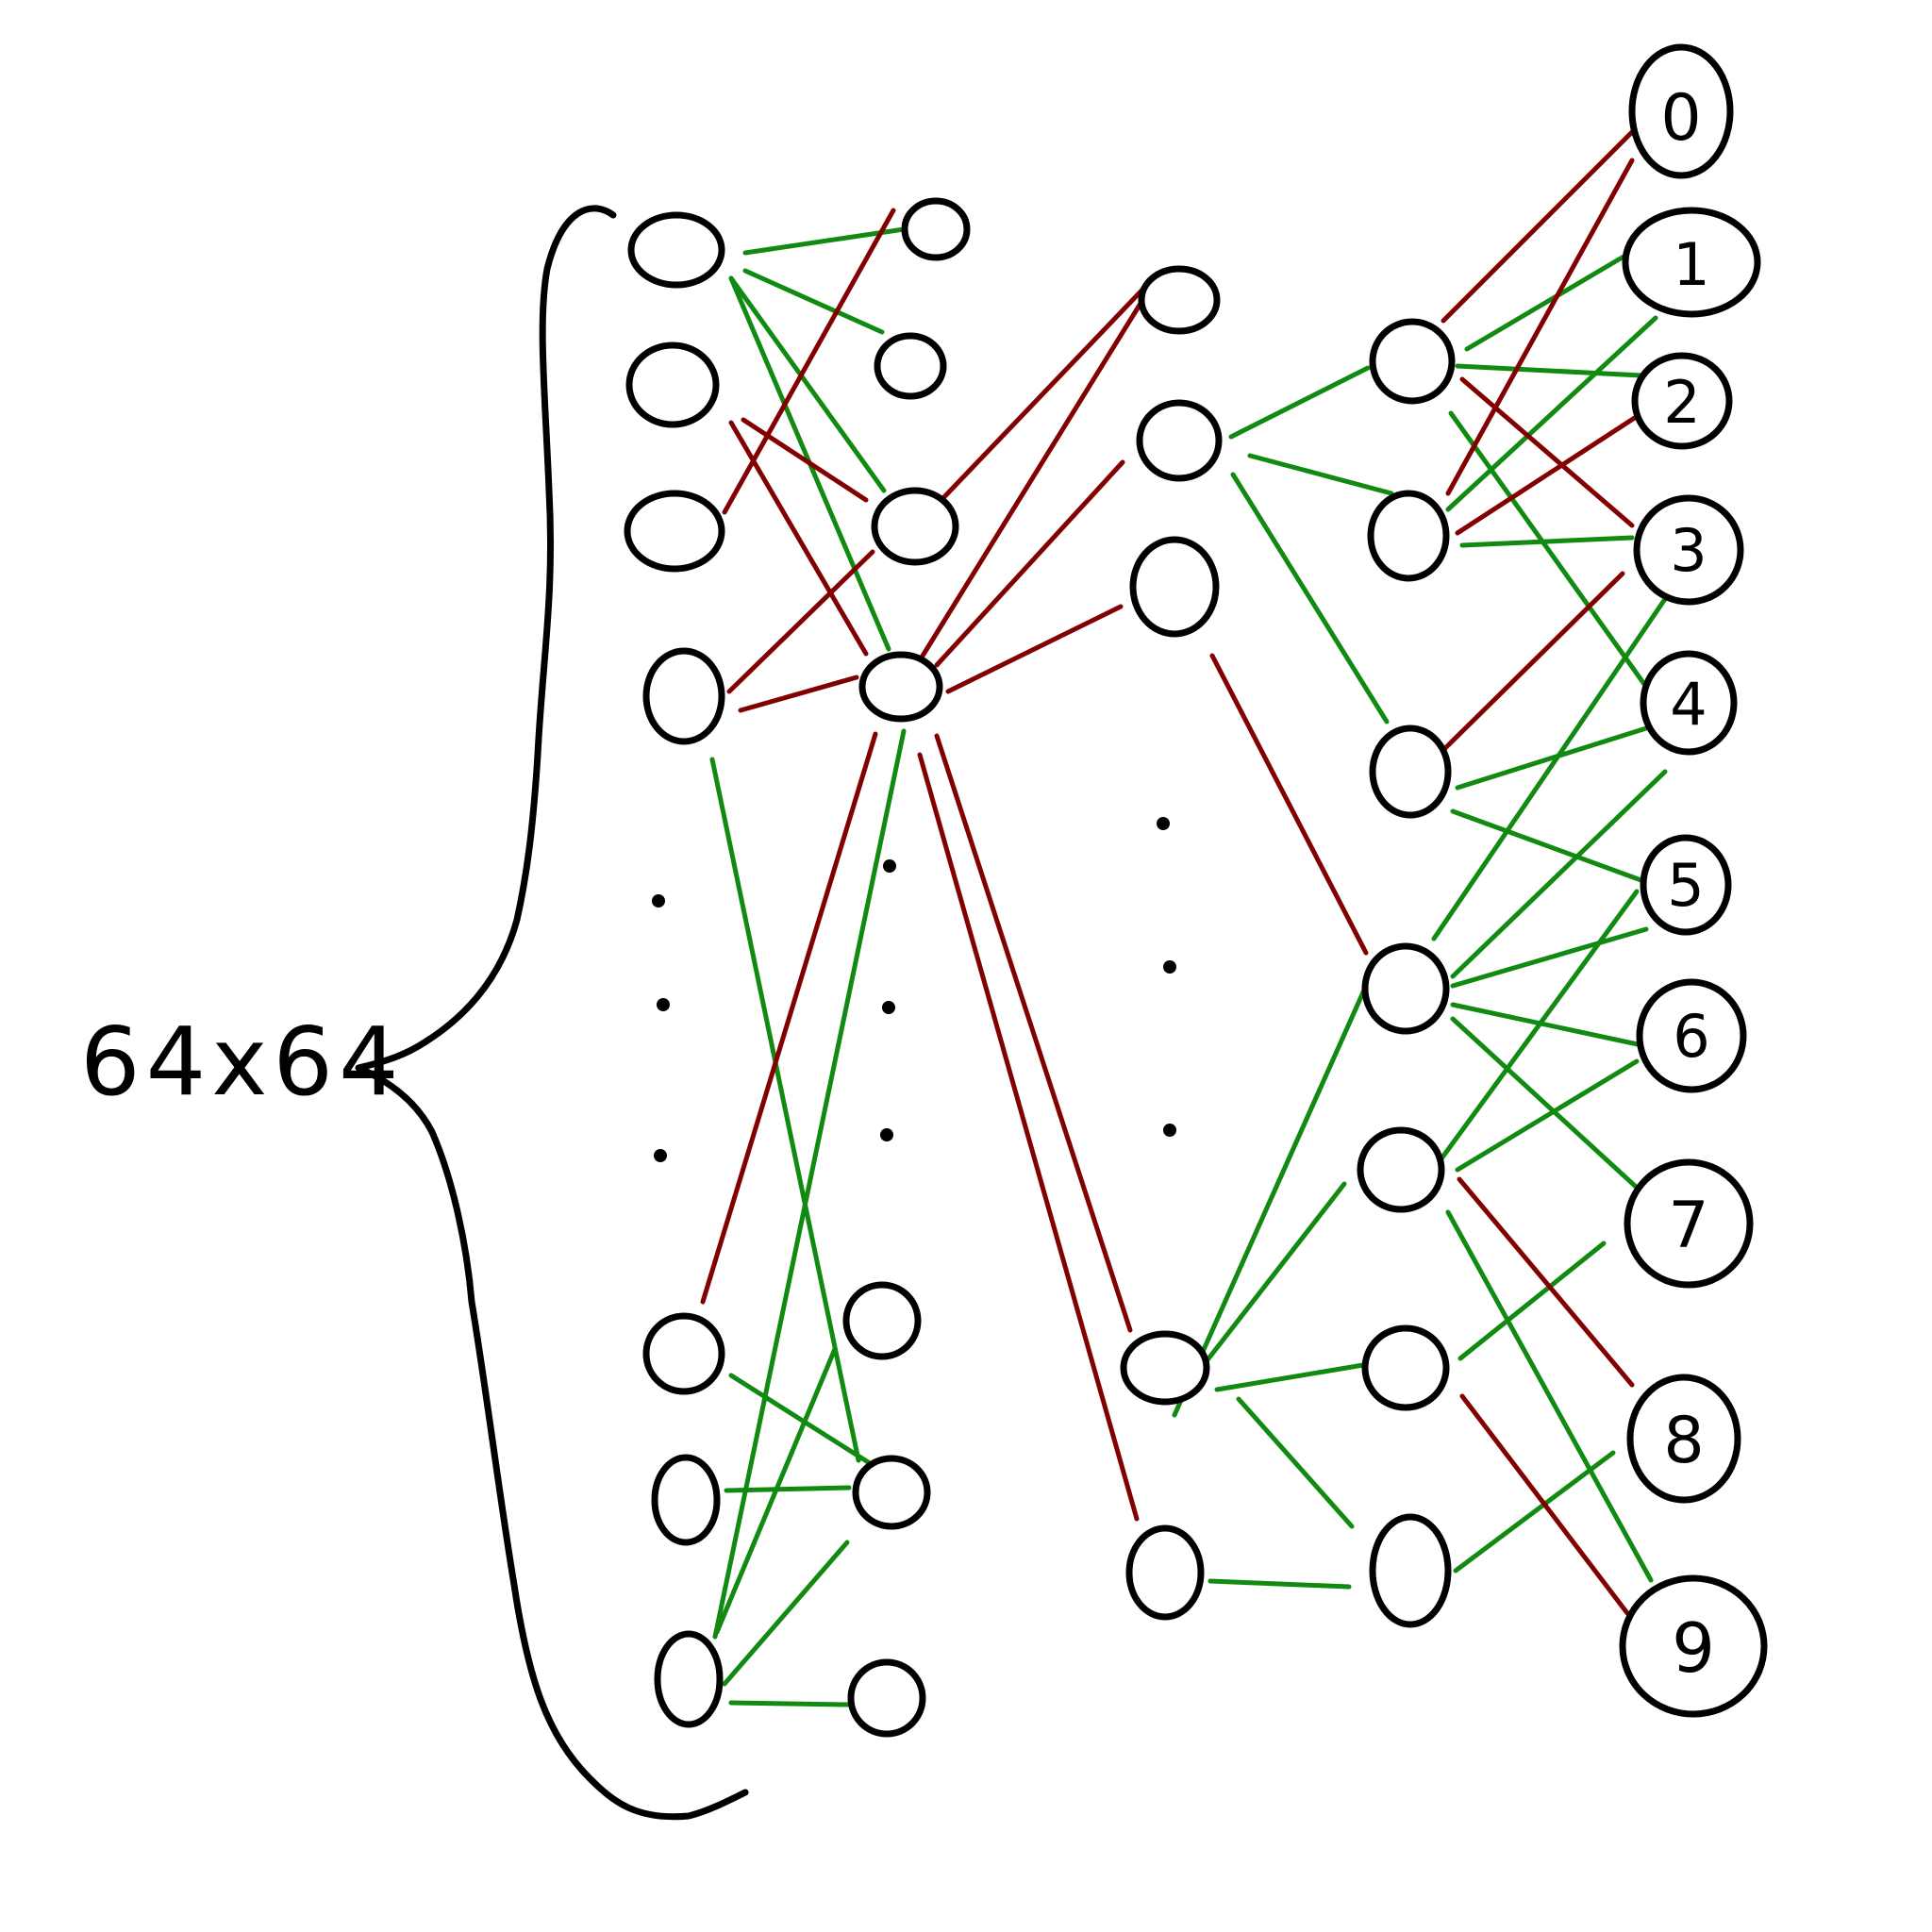  I want to click on input-layer, so click(675, 969).